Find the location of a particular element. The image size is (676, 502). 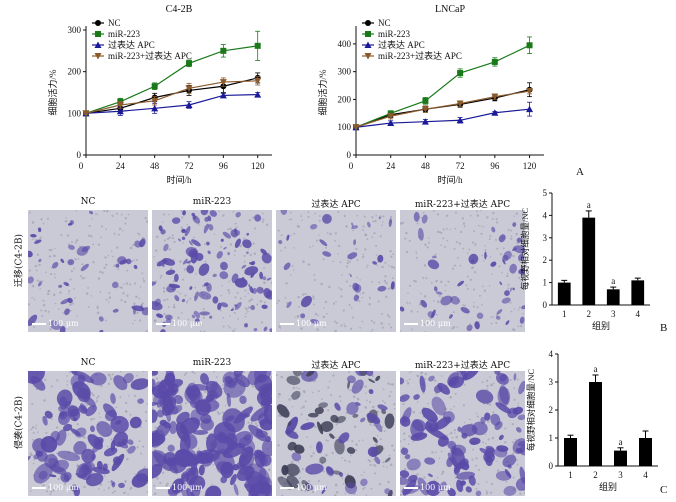

y-tick-label: 2 is located at coordinates (545, 260).